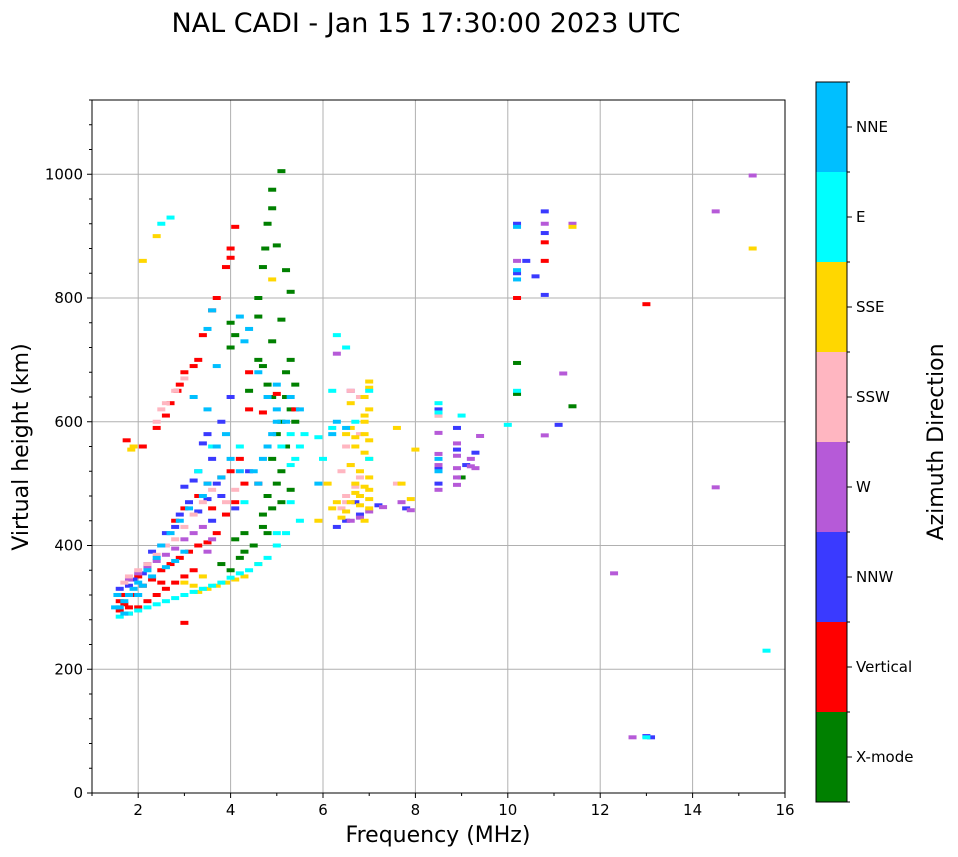 The image size is (958, 857). What do you see at coordinates (884, 667) in the screenshot?
I see `colorbar-label: Vertical` at bounding box center [884, 667].